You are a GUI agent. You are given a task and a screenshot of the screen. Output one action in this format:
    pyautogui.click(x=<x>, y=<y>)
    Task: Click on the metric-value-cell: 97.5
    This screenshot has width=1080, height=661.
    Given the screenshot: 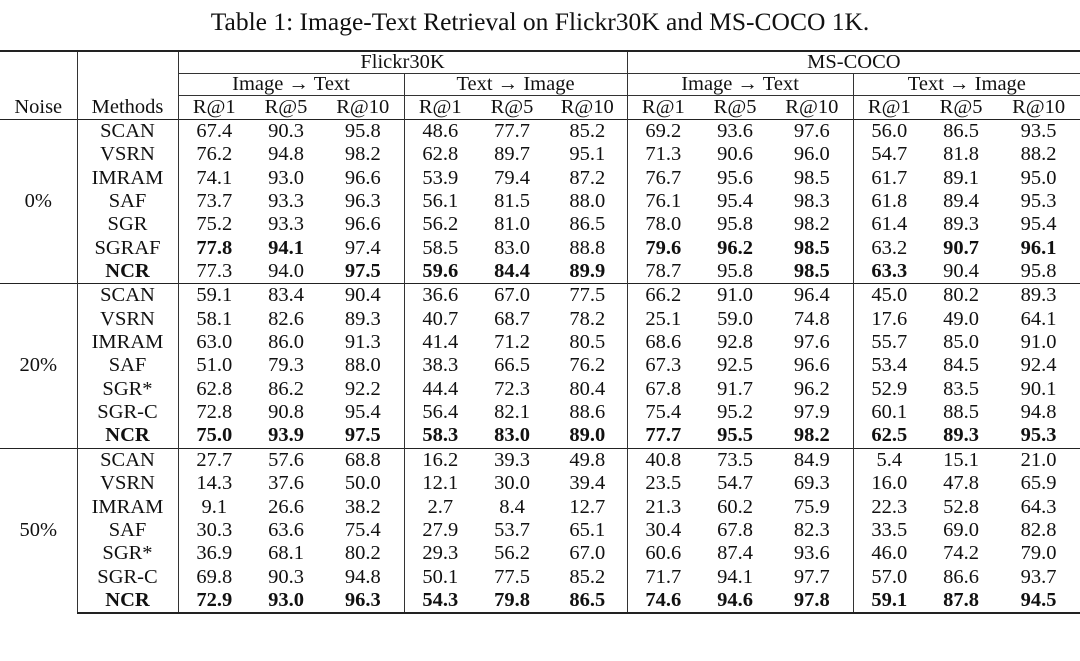 What is the action you would take?
    pyautogui.click(x=362, y=271)
    